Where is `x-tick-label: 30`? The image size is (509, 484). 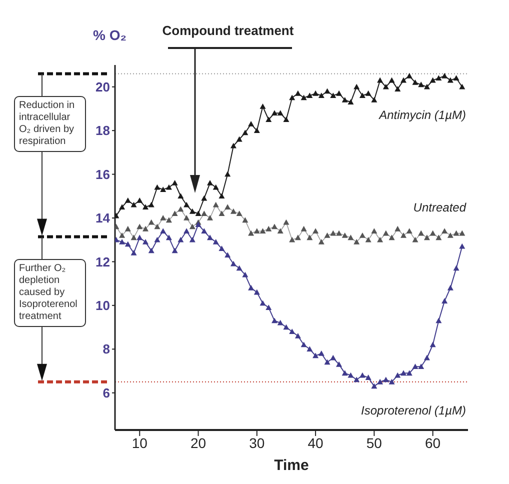
x-tick-label: 30 is located at coordinates (257, 442).